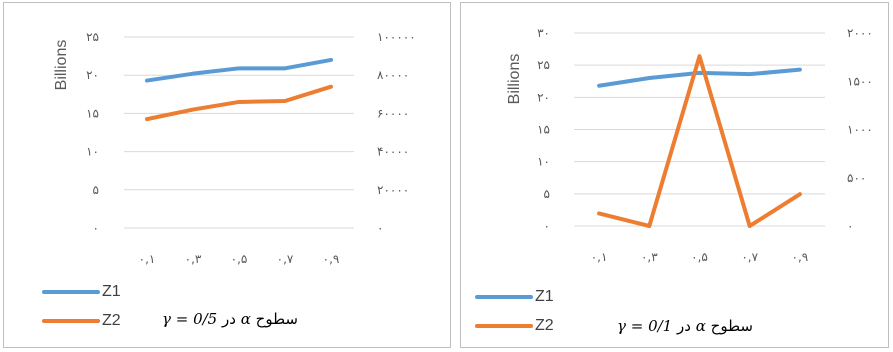 Image resolution: width=893 pixels, height=352 pixels. I want to click on y-right-tick-label: ١٠٠٠٠٠, so click(396, 37).